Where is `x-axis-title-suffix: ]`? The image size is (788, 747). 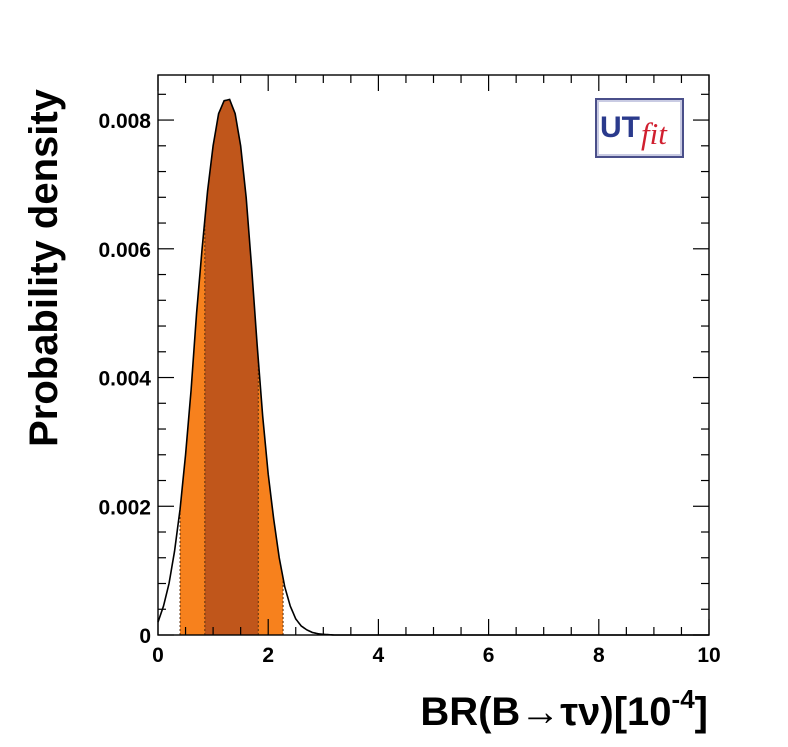
x-axis-title-suffix: ] is located at coordinates (701, 712).